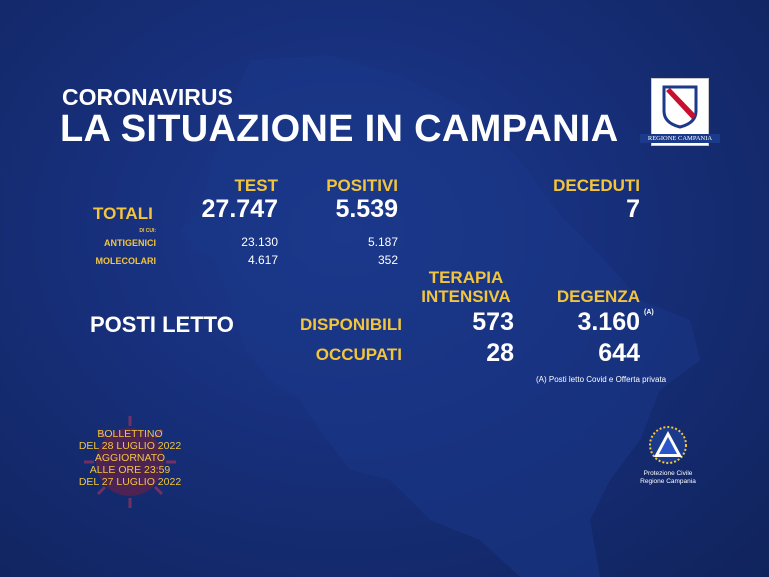 The height and width of the screenshot is (577, 769). What do you see at coordinates (680, 107) in the screenshot?
I see `coat-of-arms-icon` at bounding box center [680, 107].